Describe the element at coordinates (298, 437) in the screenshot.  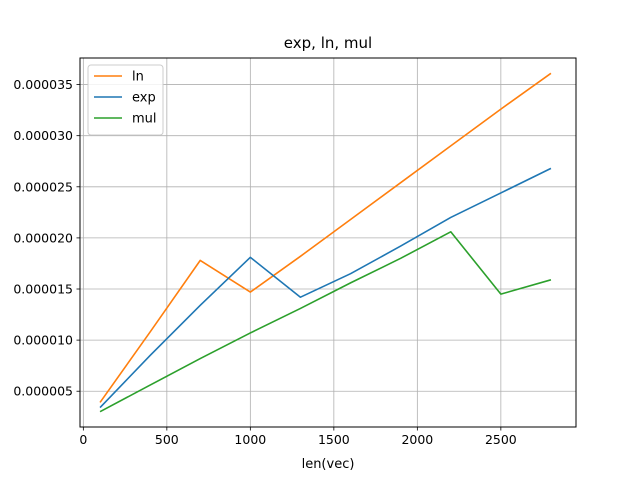
I see `x-axis-ticks: 0 500 1000 1500 2000 2500` at that location.